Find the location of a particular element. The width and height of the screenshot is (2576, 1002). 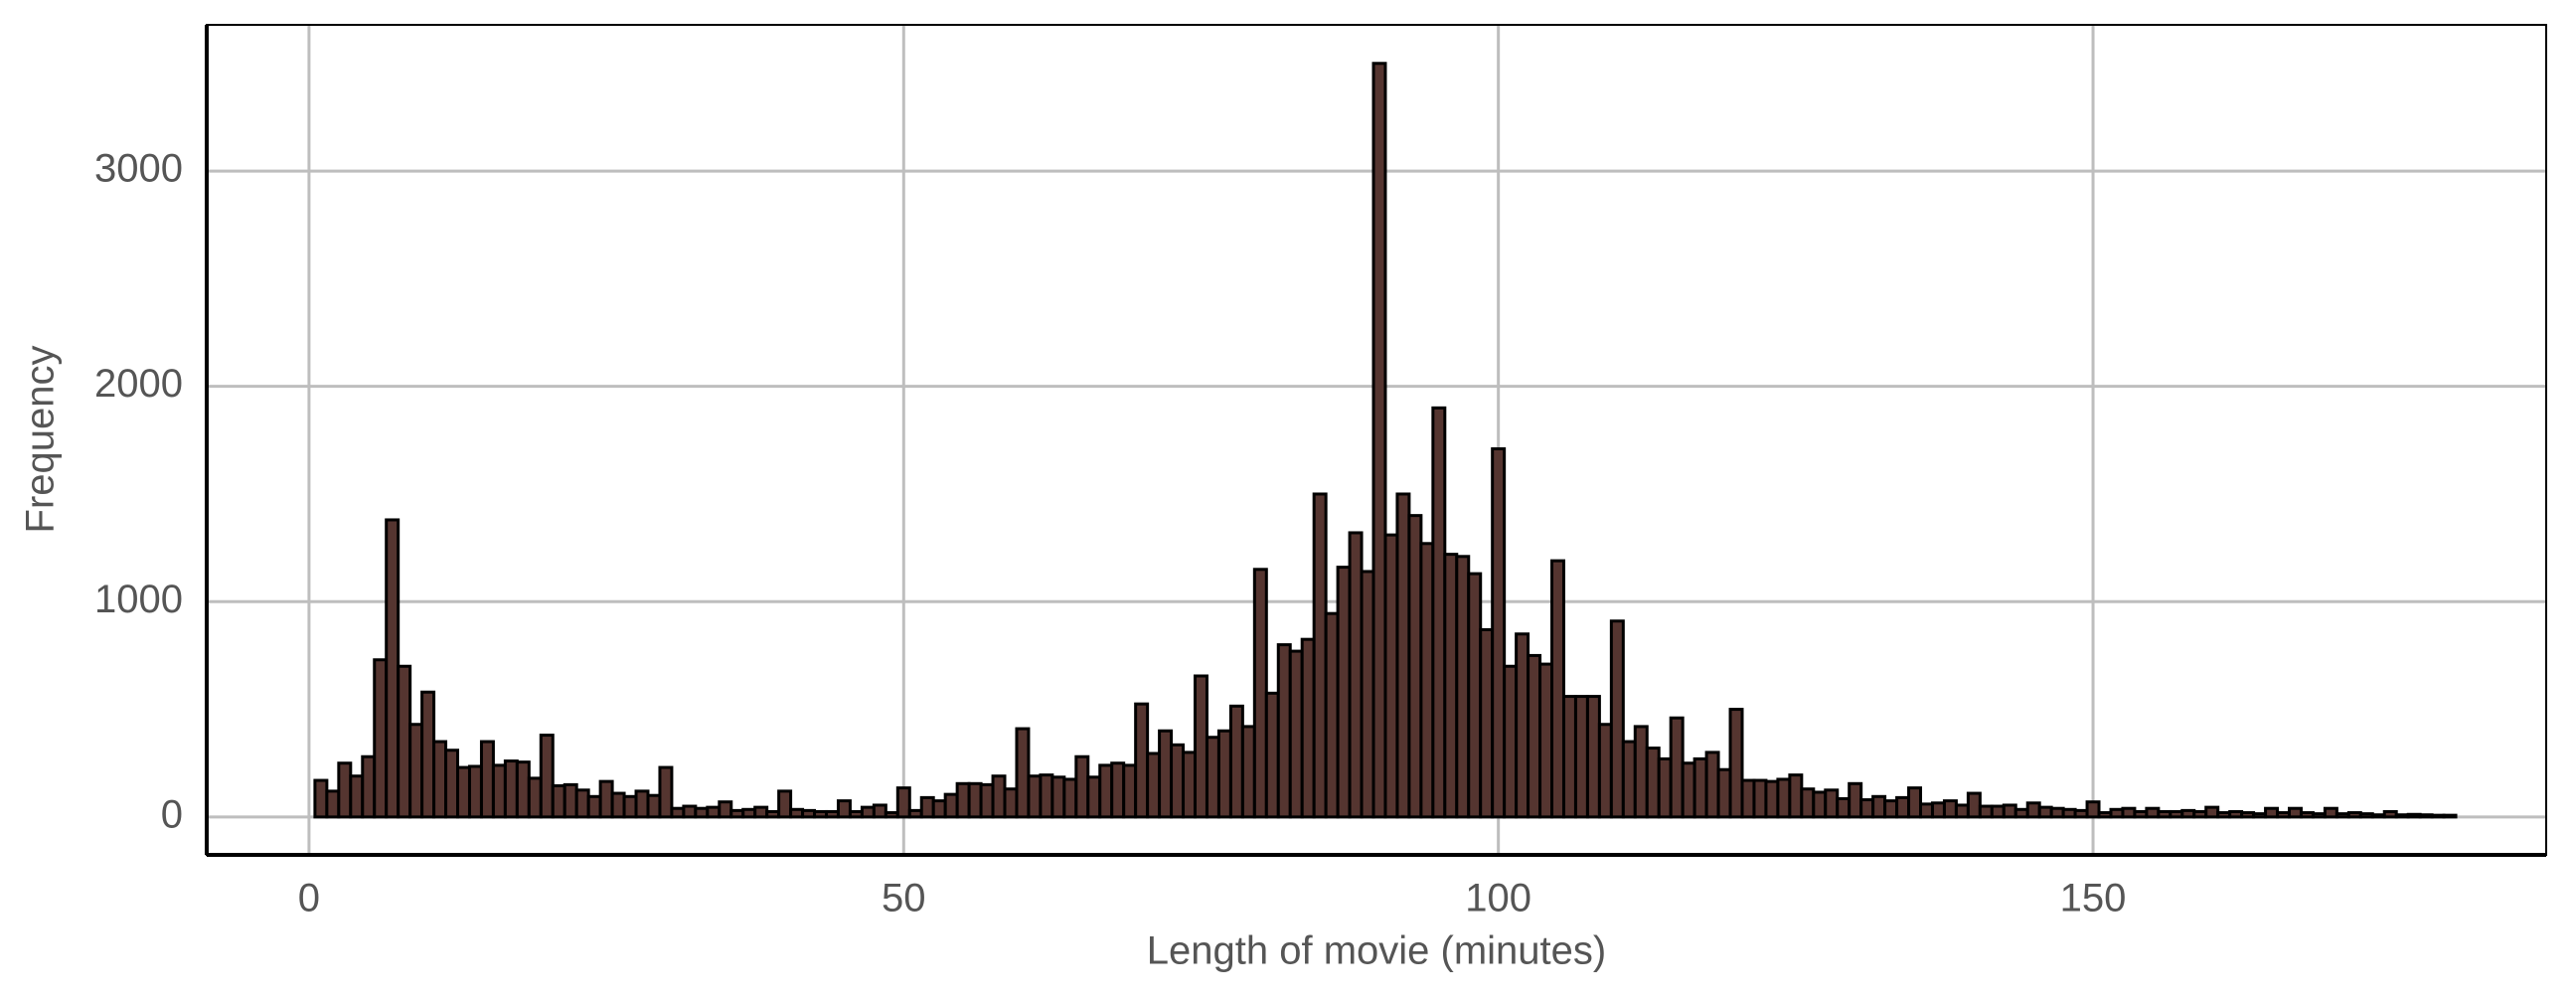

y-axis-title: Frequency is located at coordinates (41, 440).